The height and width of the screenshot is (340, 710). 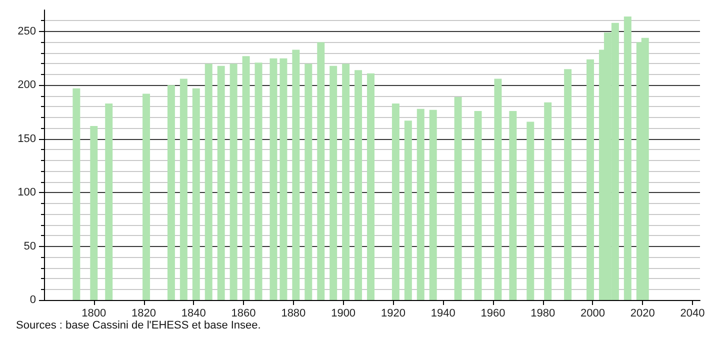 What do you see at coordinates (493, 314) in the screenshot?
I see `x-tick-label: 1960` at bounding box center [493, 314].